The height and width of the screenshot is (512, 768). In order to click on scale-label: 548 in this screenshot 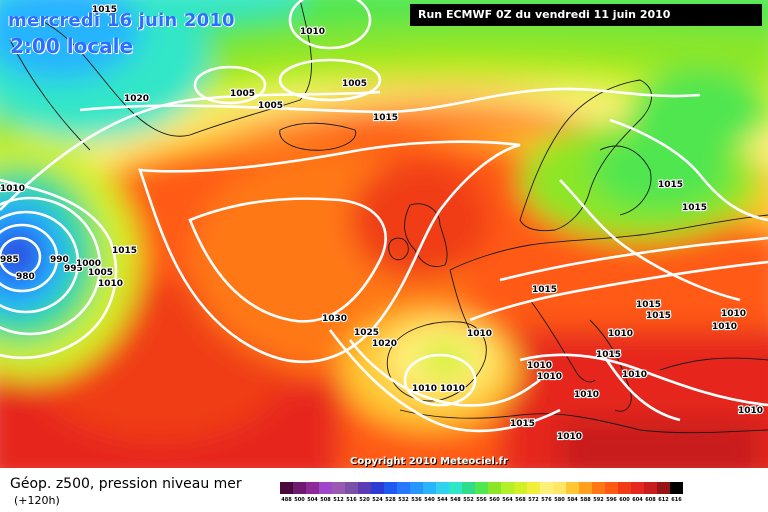, I will do `click(455, 500)`.